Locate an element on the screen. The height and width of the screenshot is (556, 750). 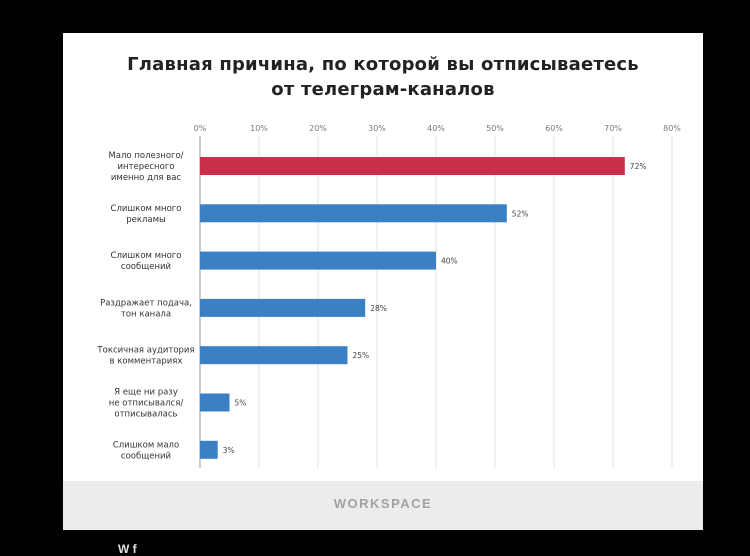
value-label: 52% is located at coordinates (520, 213).